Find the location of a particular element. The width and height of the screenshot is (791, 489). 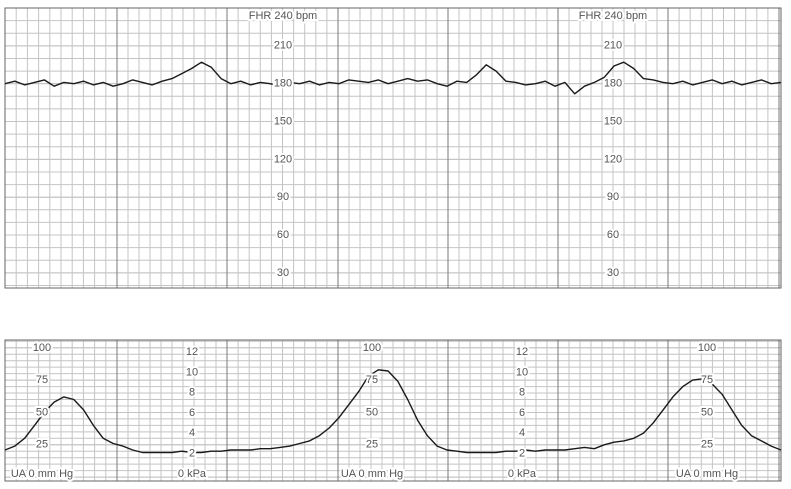

trace-line is located at coordinates (393, 78).